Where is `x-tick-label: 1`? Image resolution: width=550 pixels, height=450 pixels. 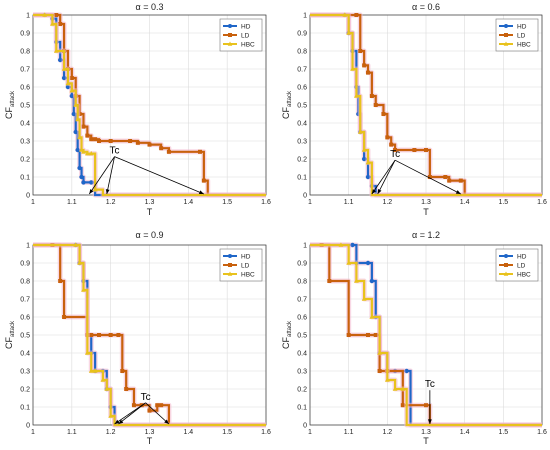
x-tick-label: 1 is located at coordinates (33, 202).